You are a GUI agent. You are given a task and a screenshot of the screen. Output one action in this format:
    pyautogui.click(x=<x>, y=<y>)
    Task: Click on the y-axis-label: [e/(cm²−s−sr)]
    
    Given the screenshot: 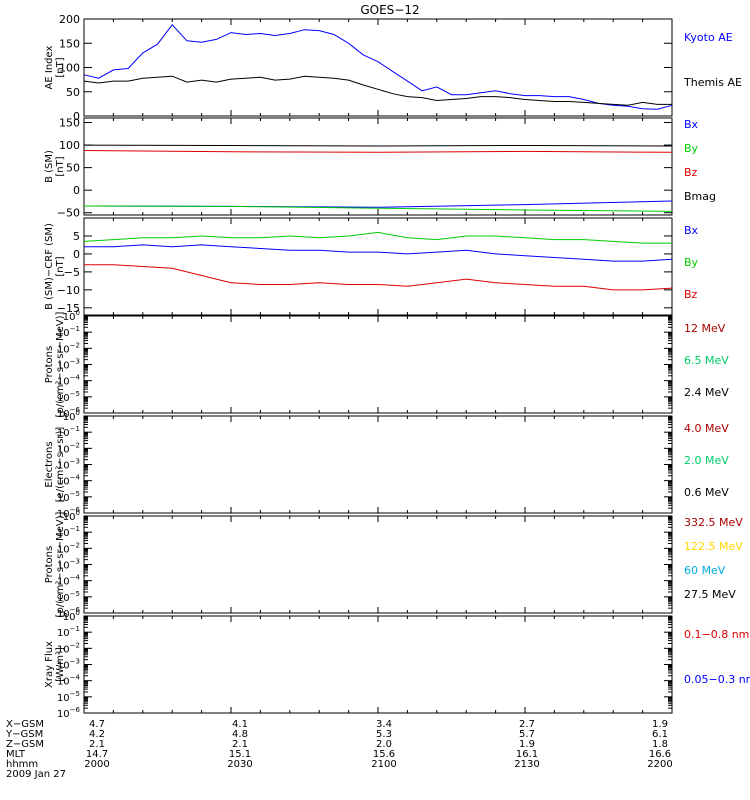 What is the action you would take?
    pyautogui.click(x=60, y=465)
    